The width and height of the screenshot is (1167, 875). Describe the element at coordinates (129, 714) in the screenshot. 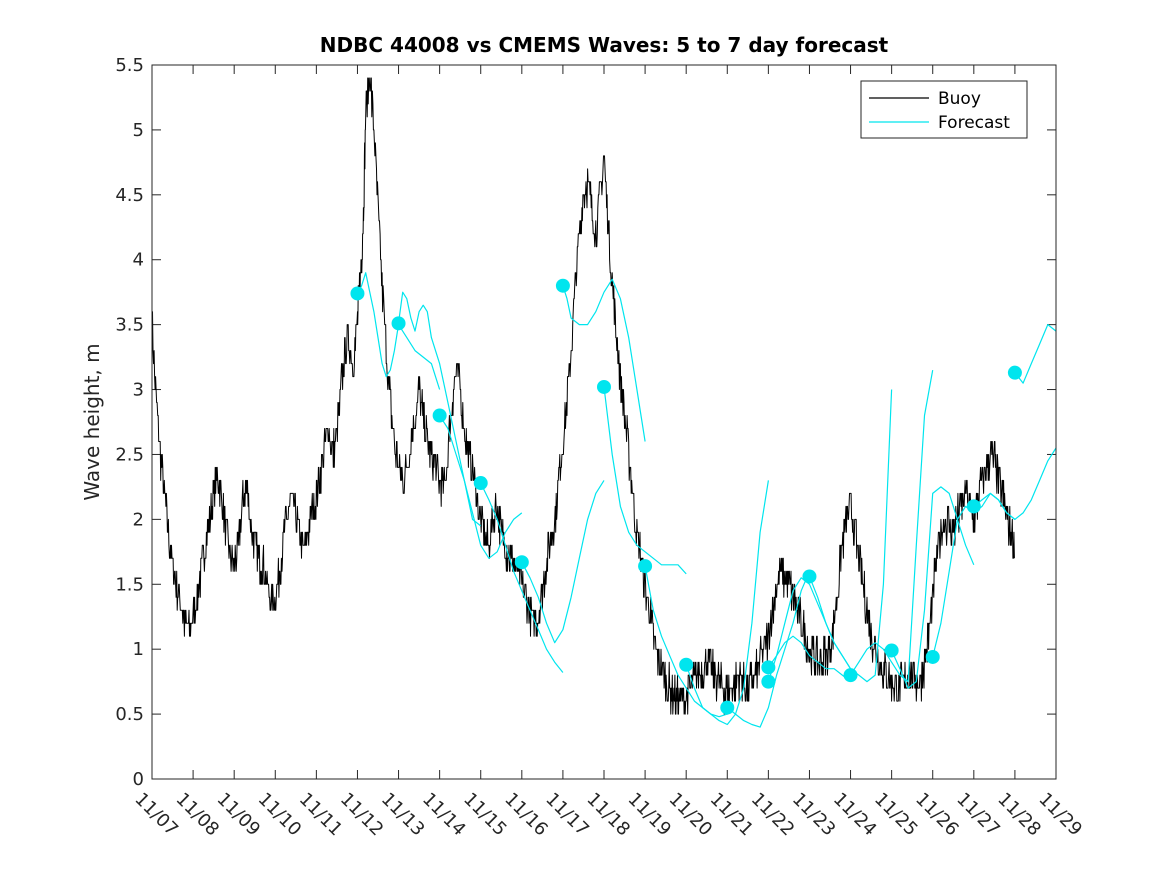

I see `y-tick-label: 0.5` at that location.